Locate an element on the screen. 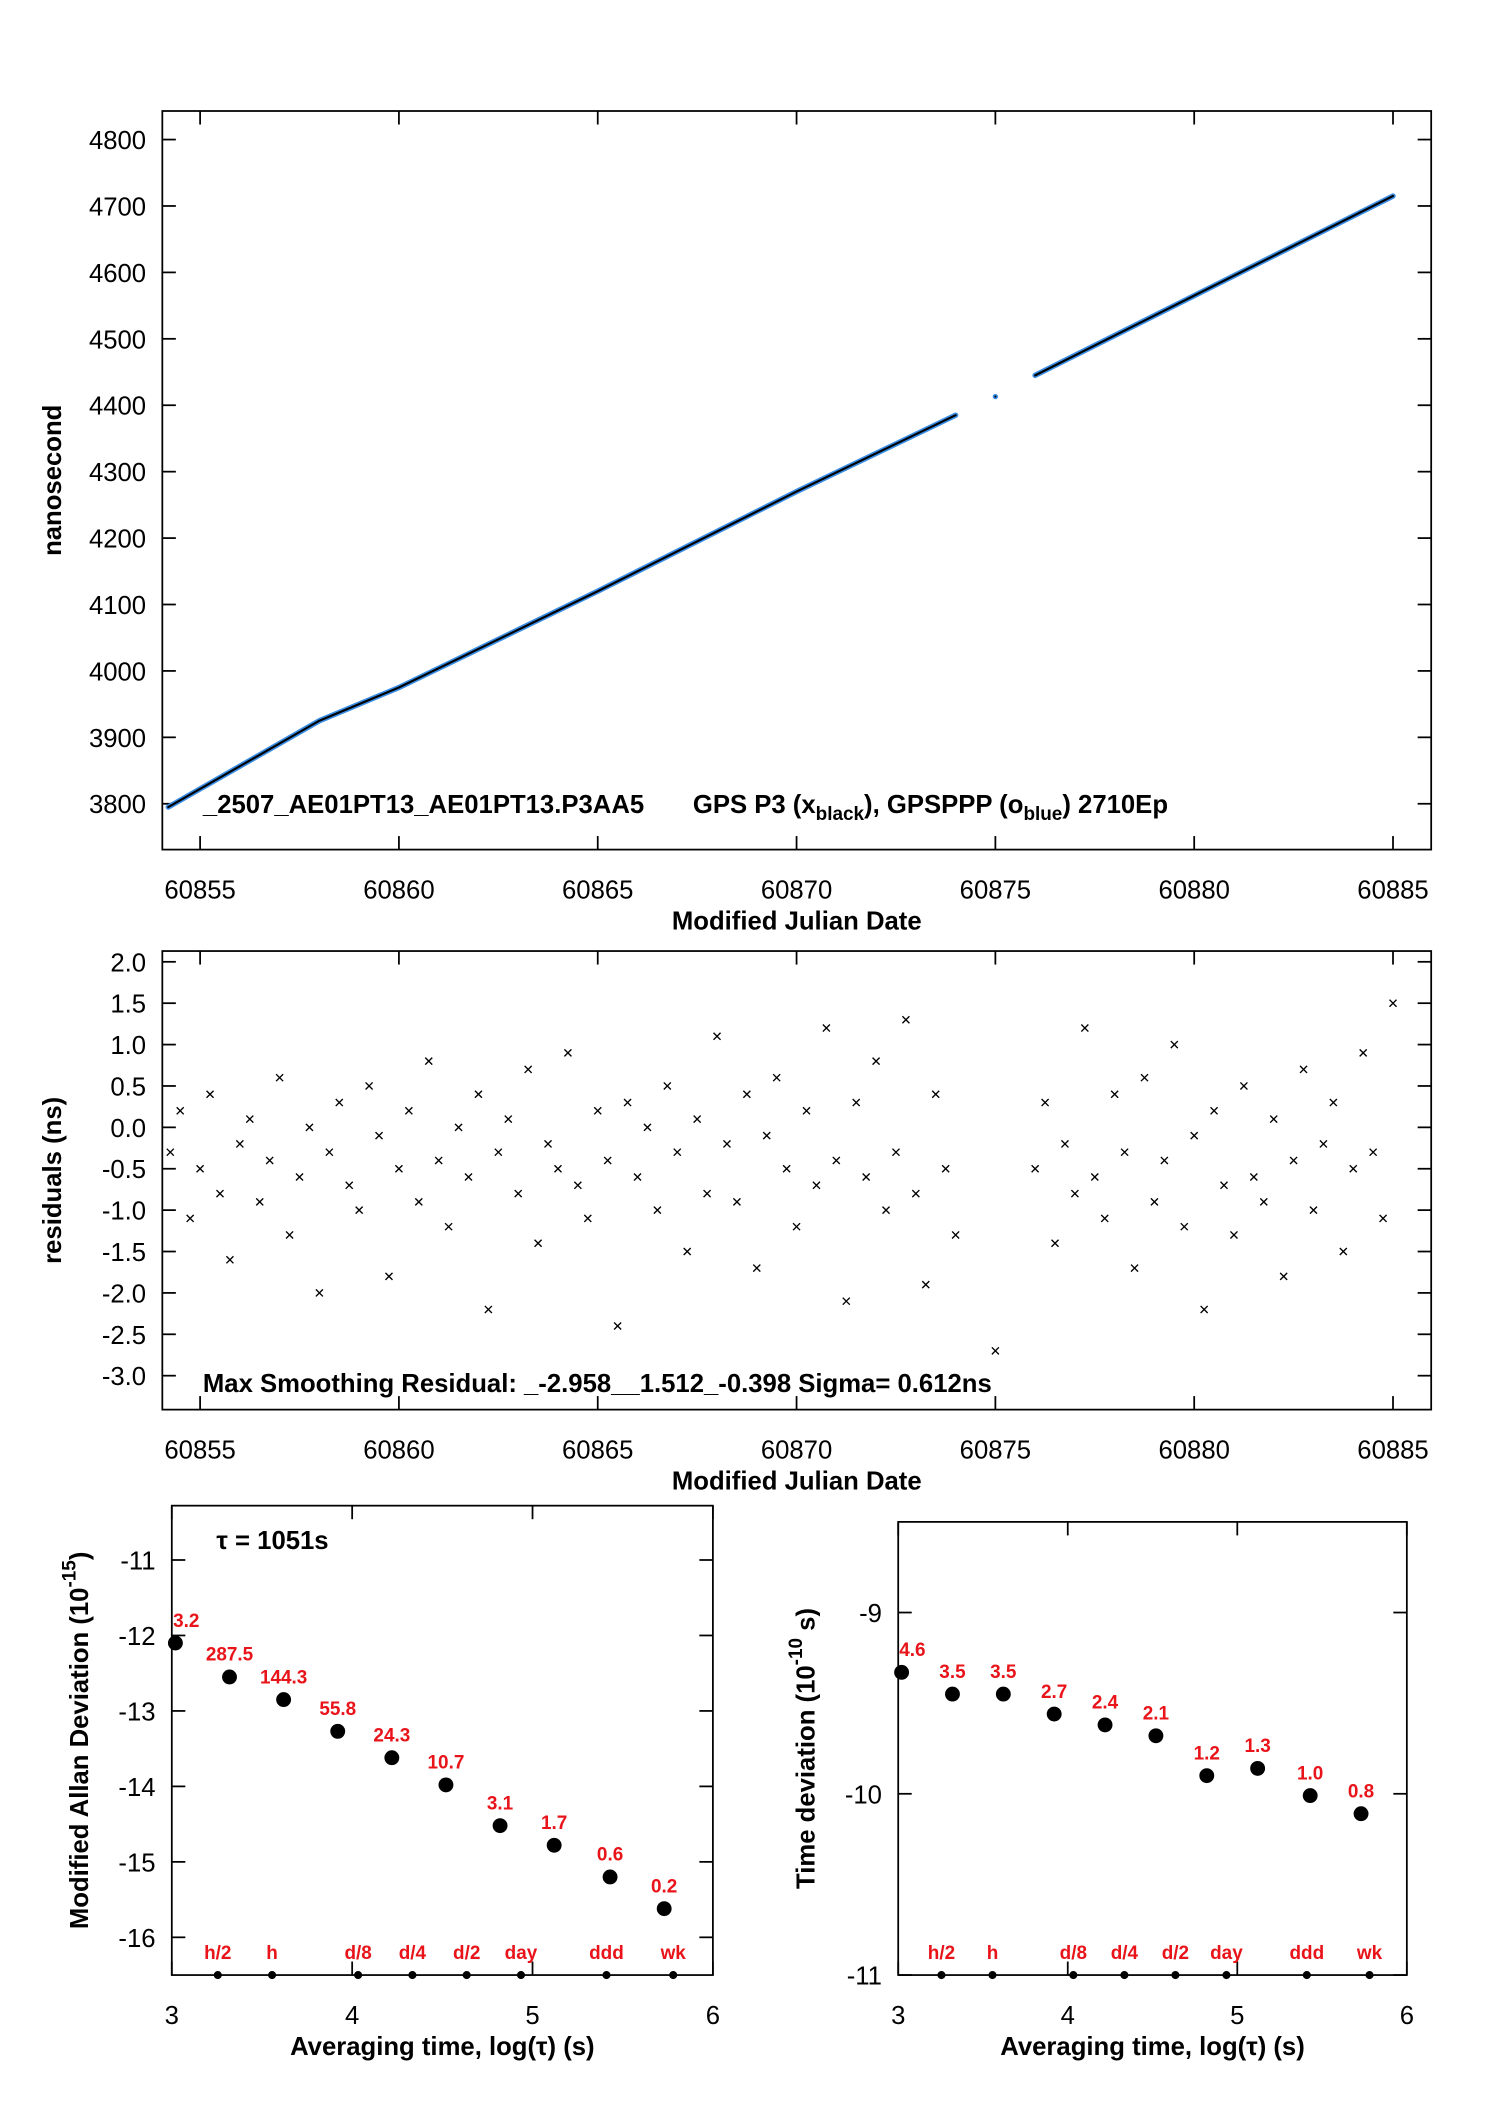 The width and height of the screenshot is (1488, 2105). y-tick-label: 4100 is located at coordinates (117, 606).